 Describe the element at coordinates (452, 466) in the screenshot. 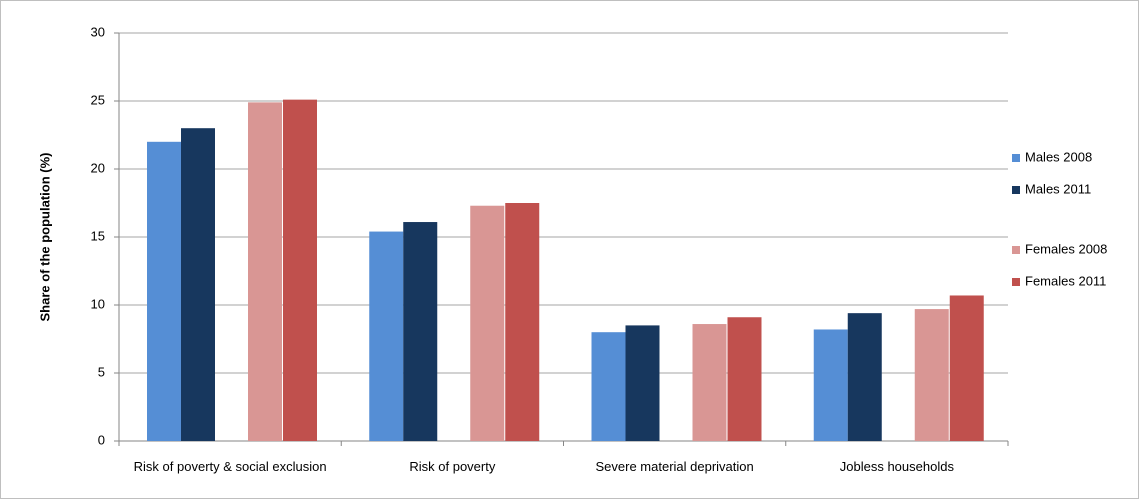

I see `x-tick-label: Risk of poverty` at that location.